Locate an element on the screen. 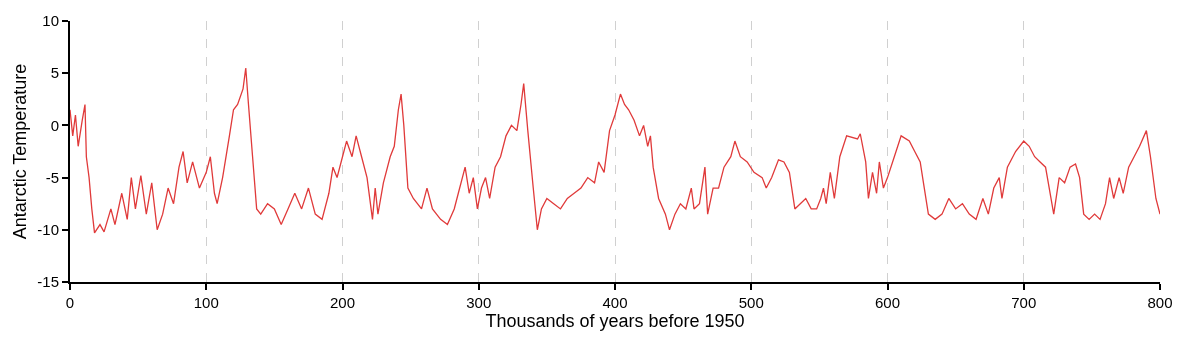 Image resolution: width=1200 pixels, height=340 pixels. y-axis-title: Antarctic Temperature is located at coordinates (20, 151).